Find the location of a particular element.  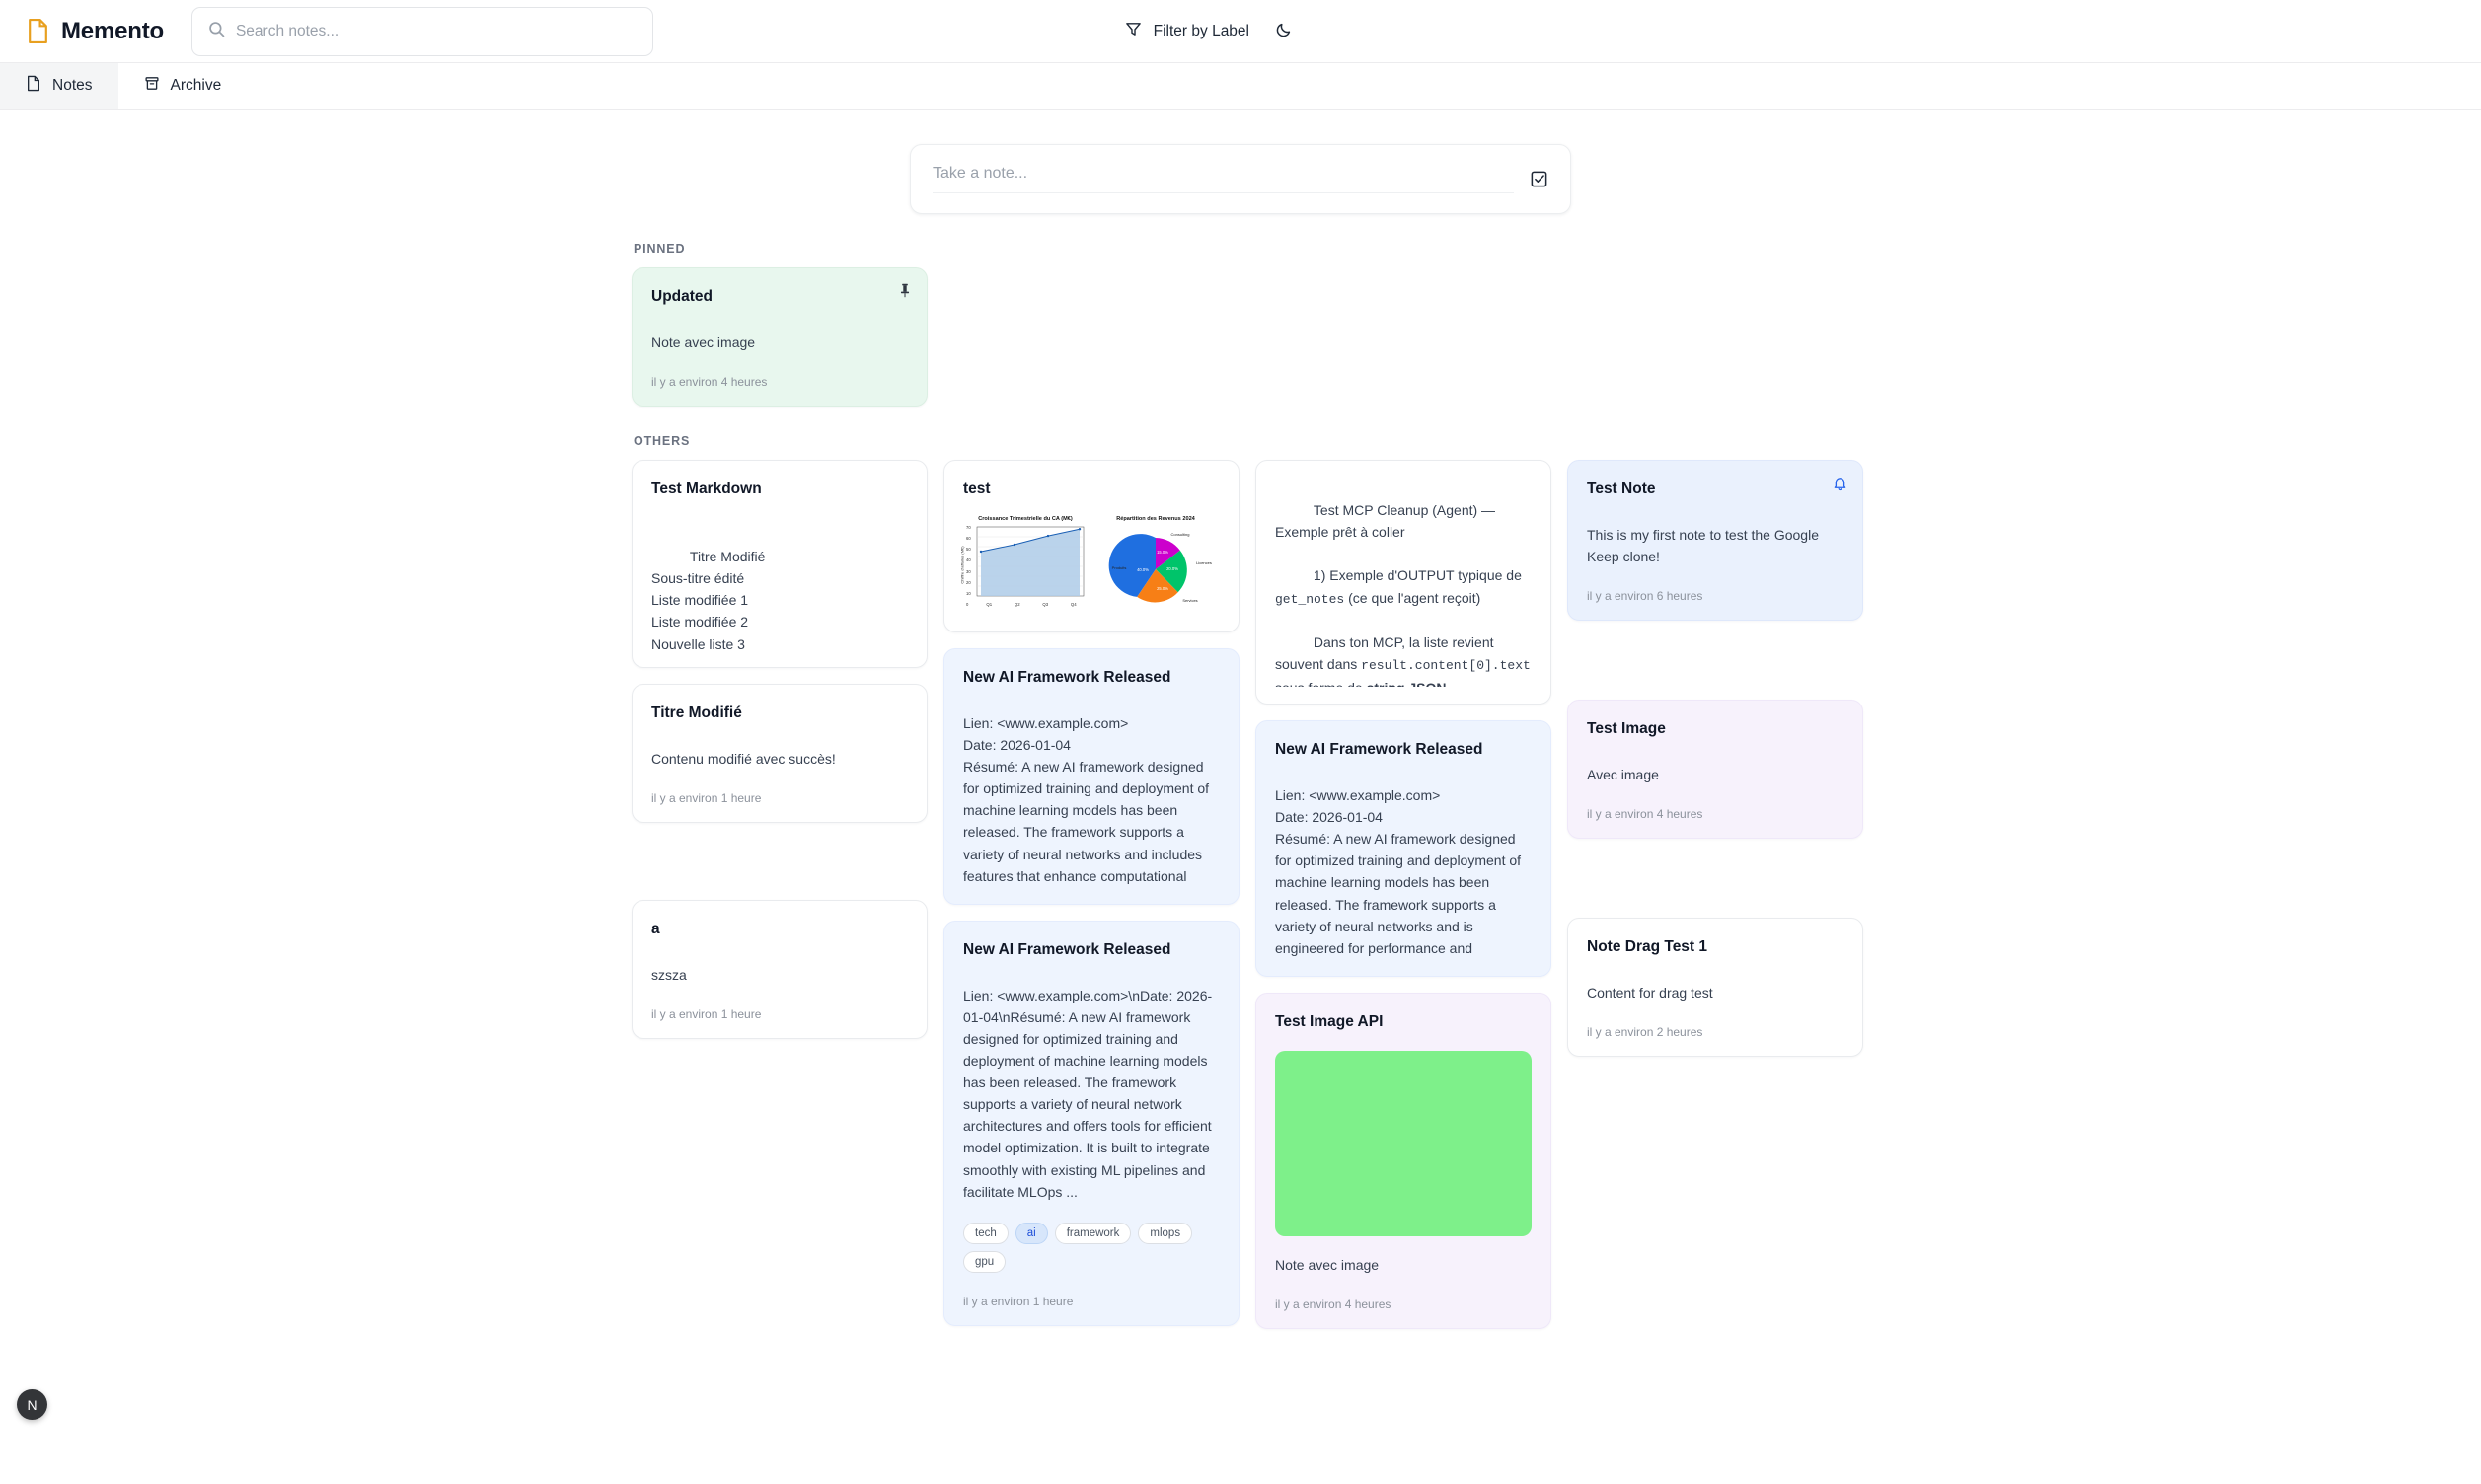

note-body: Content for drag test is located at coordinates (1650, 993).